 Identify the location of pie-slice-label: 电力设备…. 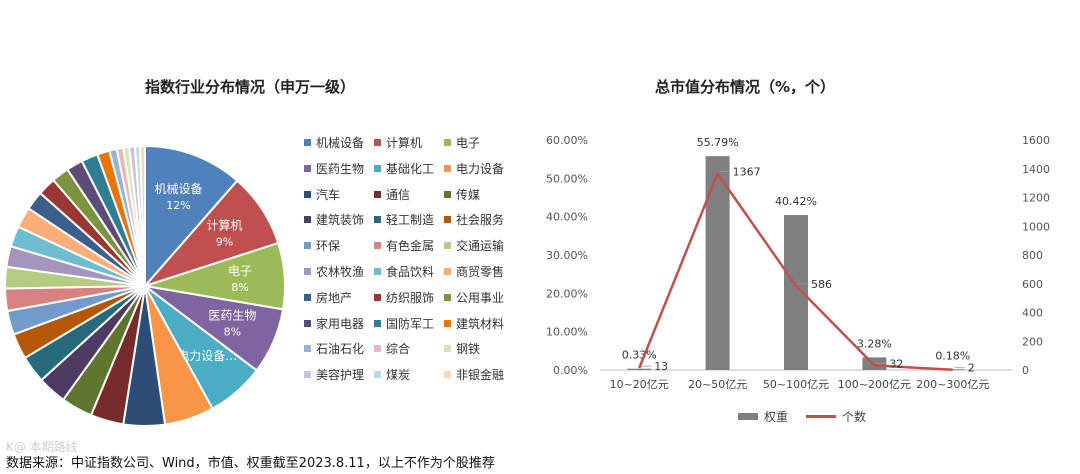
(207, 356).